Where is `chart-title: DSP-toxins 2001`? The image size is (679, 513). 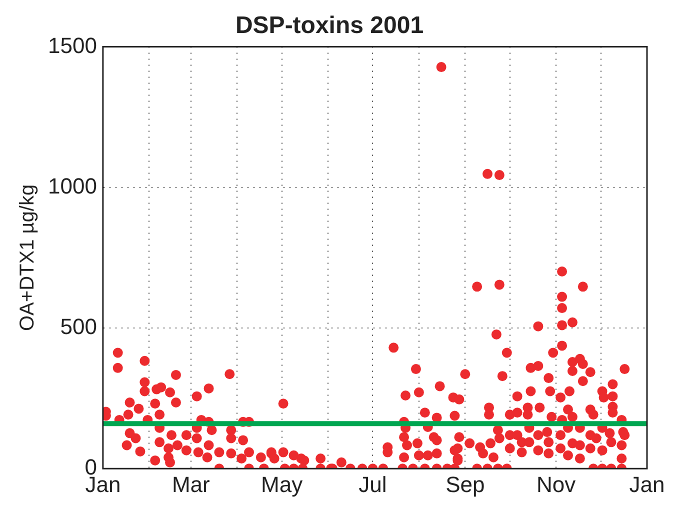 chart-title: DSP-toxins 2001 is located at coordinates (329, 26).